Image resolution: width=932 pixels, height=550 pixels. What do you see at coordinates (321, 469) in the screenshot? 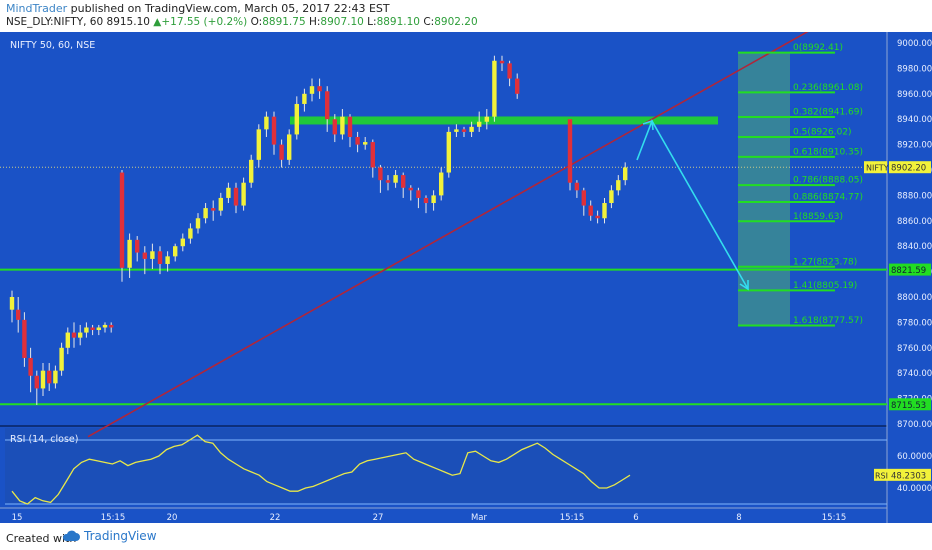
I see `rsi-line` at bounding box center [321, 469].